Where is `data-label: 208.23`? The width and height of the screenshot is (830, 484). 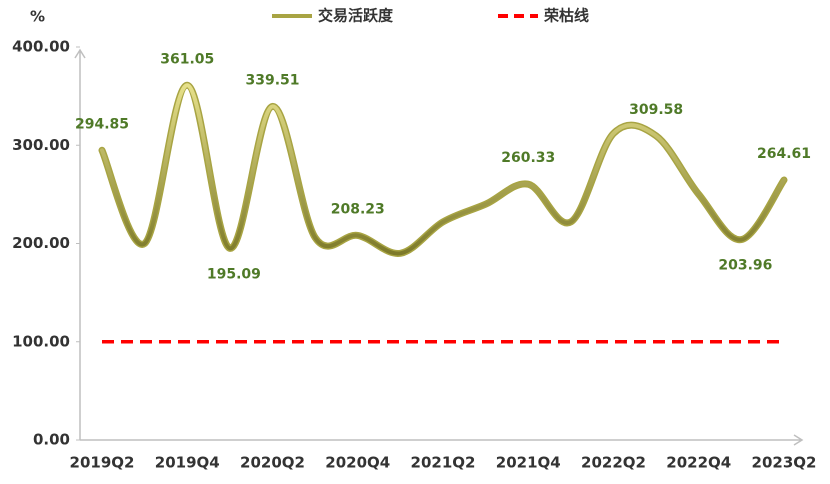 data-label: 208.23 is located at coordinates (358, 209).